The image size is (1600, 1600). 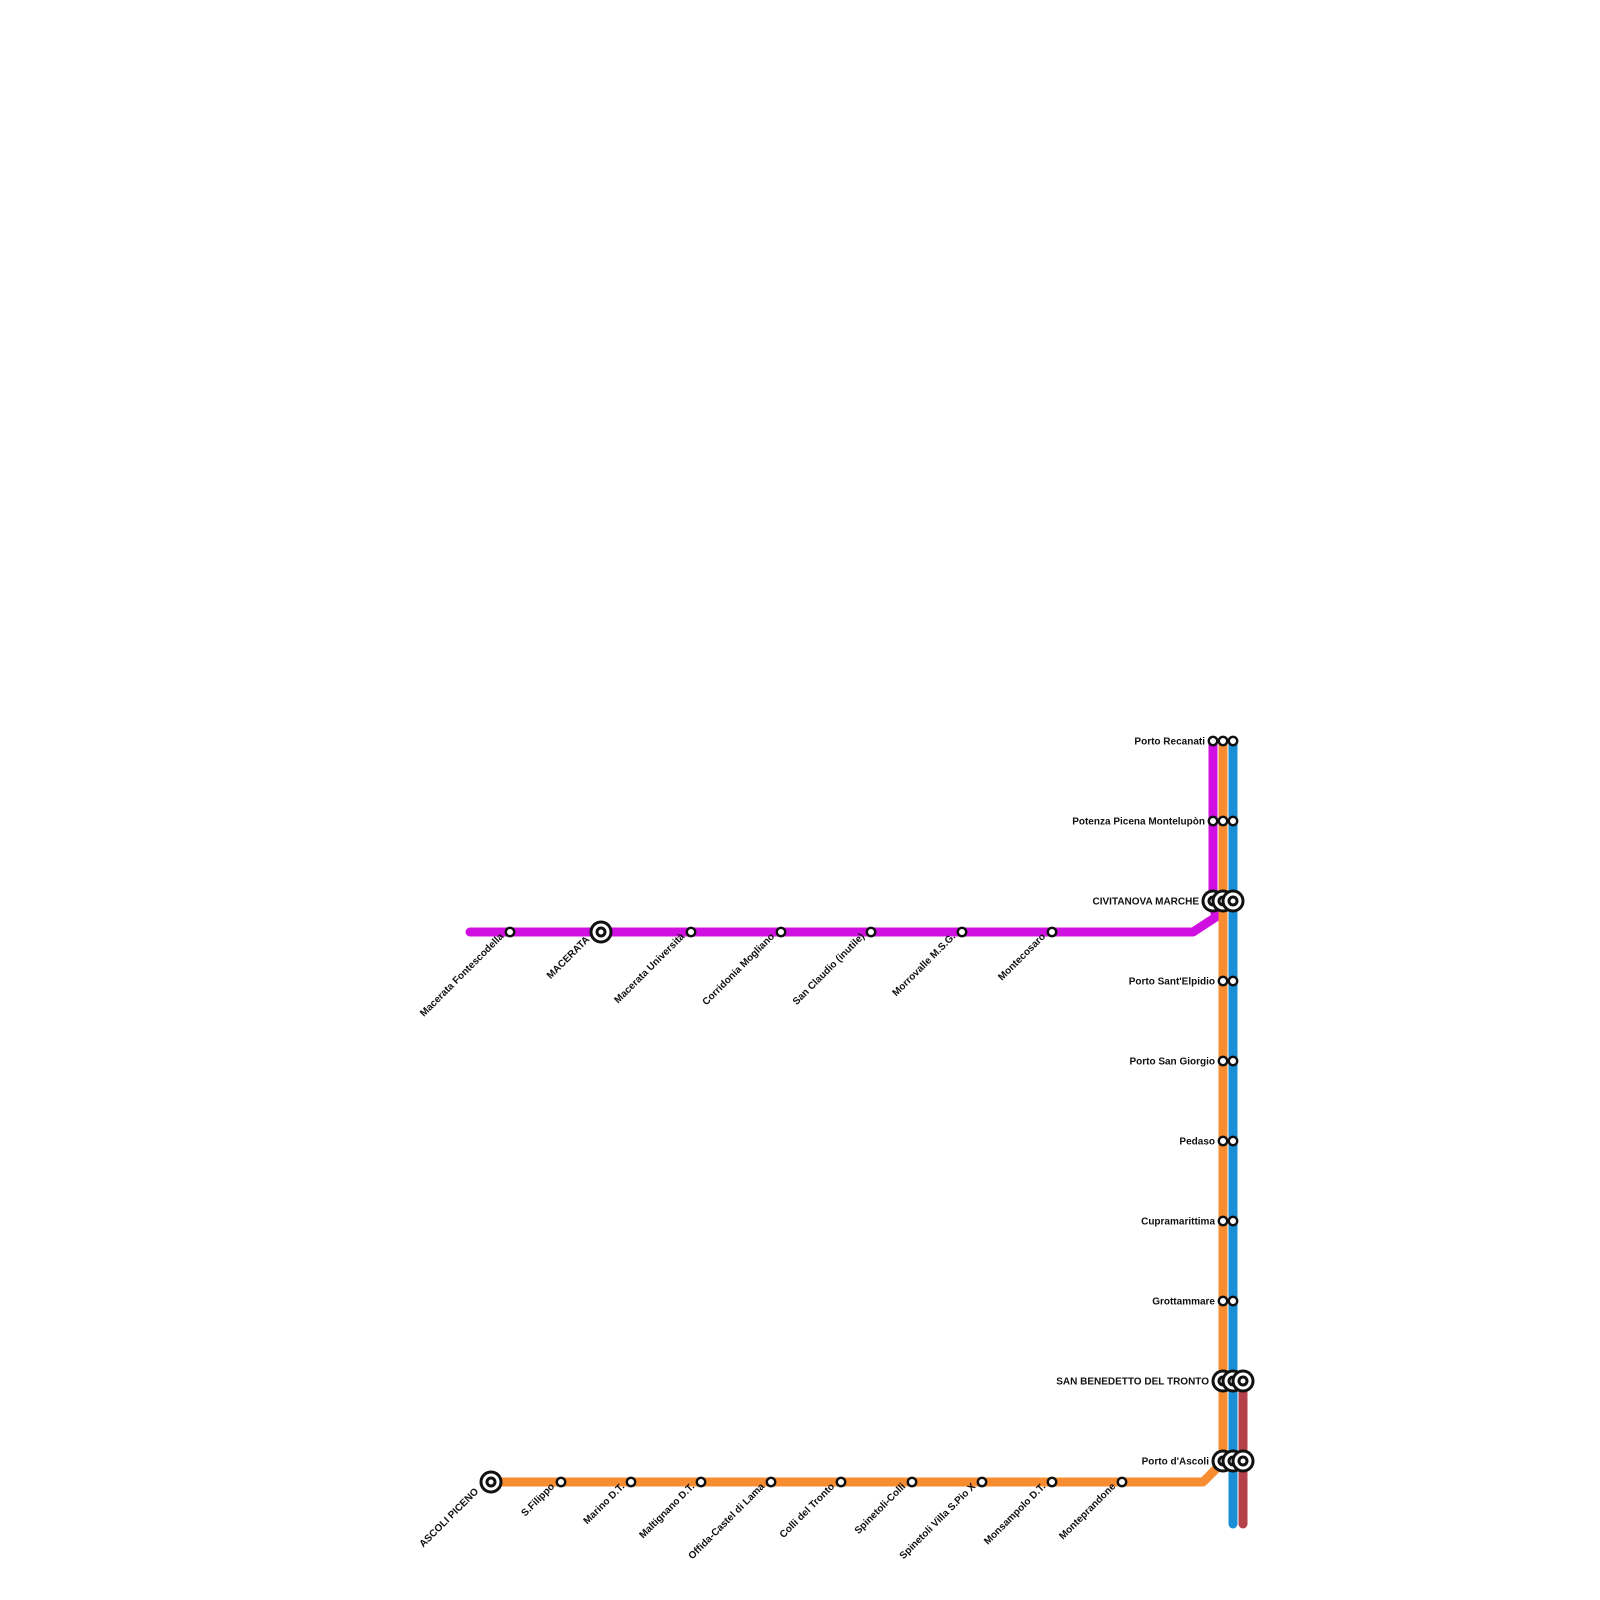 I want to click on label-montecosaro: Montecosaro, so click(x=1022, y=957).